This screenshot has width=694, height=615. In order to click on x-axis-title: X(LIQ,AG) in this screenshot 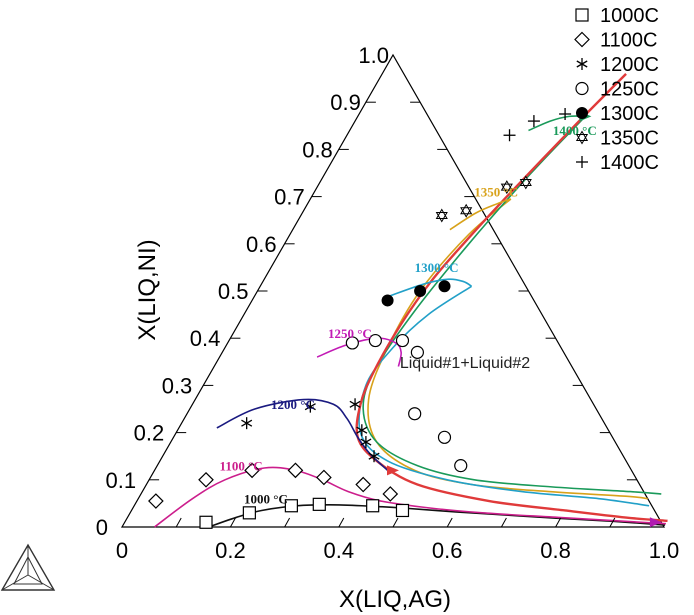, I will do `click(395, 599)`.